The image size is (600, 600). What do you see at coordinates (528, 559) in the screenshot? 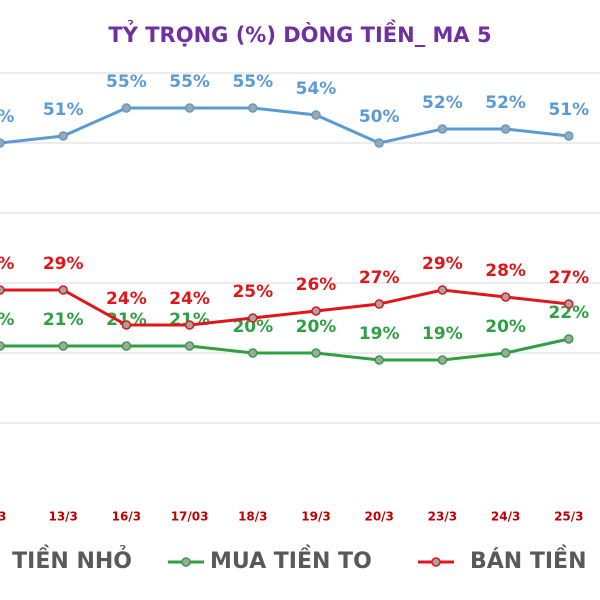
I see `legend-label: BÁN TIỀN` at bounding box center [528, 559].